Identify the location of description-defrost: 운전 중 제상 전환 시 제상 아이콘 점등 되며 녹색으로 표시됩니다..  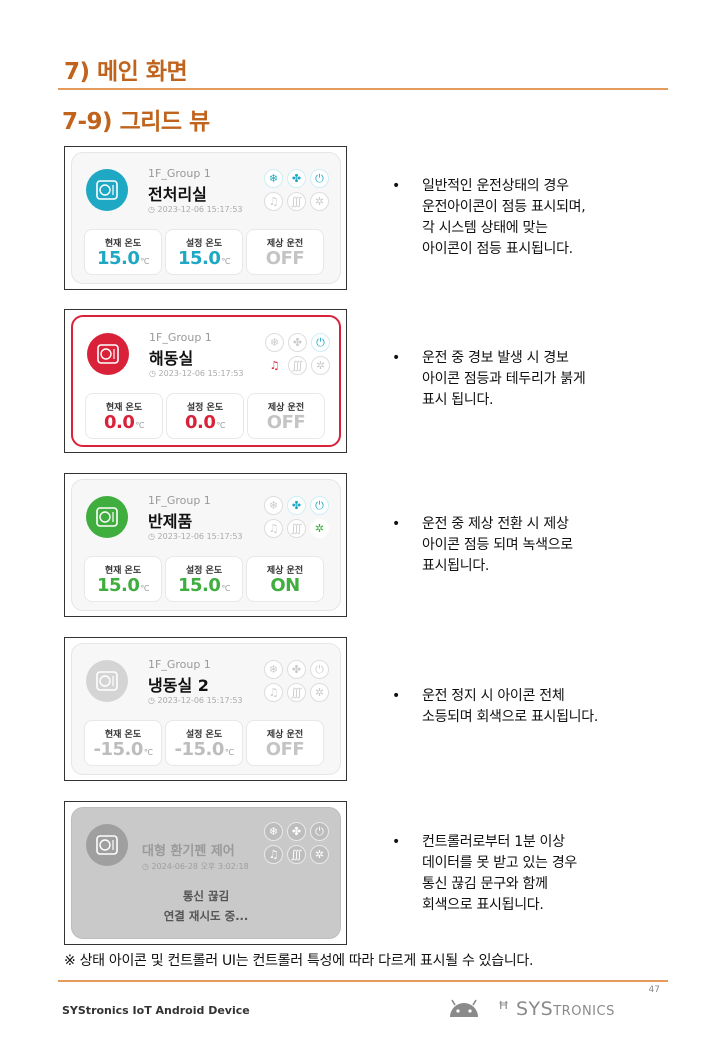
(497, 545).